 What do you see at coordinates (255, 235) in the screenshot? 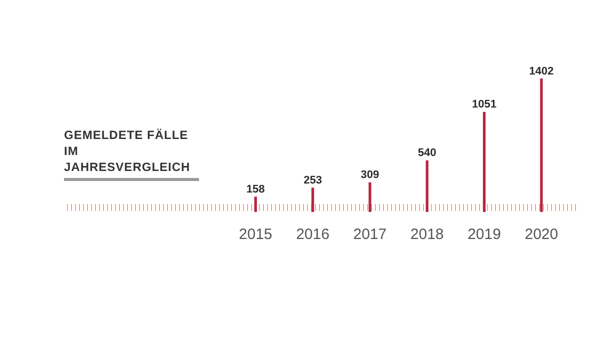
I see `x-tick-label: 2015` at bounding box center [255, 235].